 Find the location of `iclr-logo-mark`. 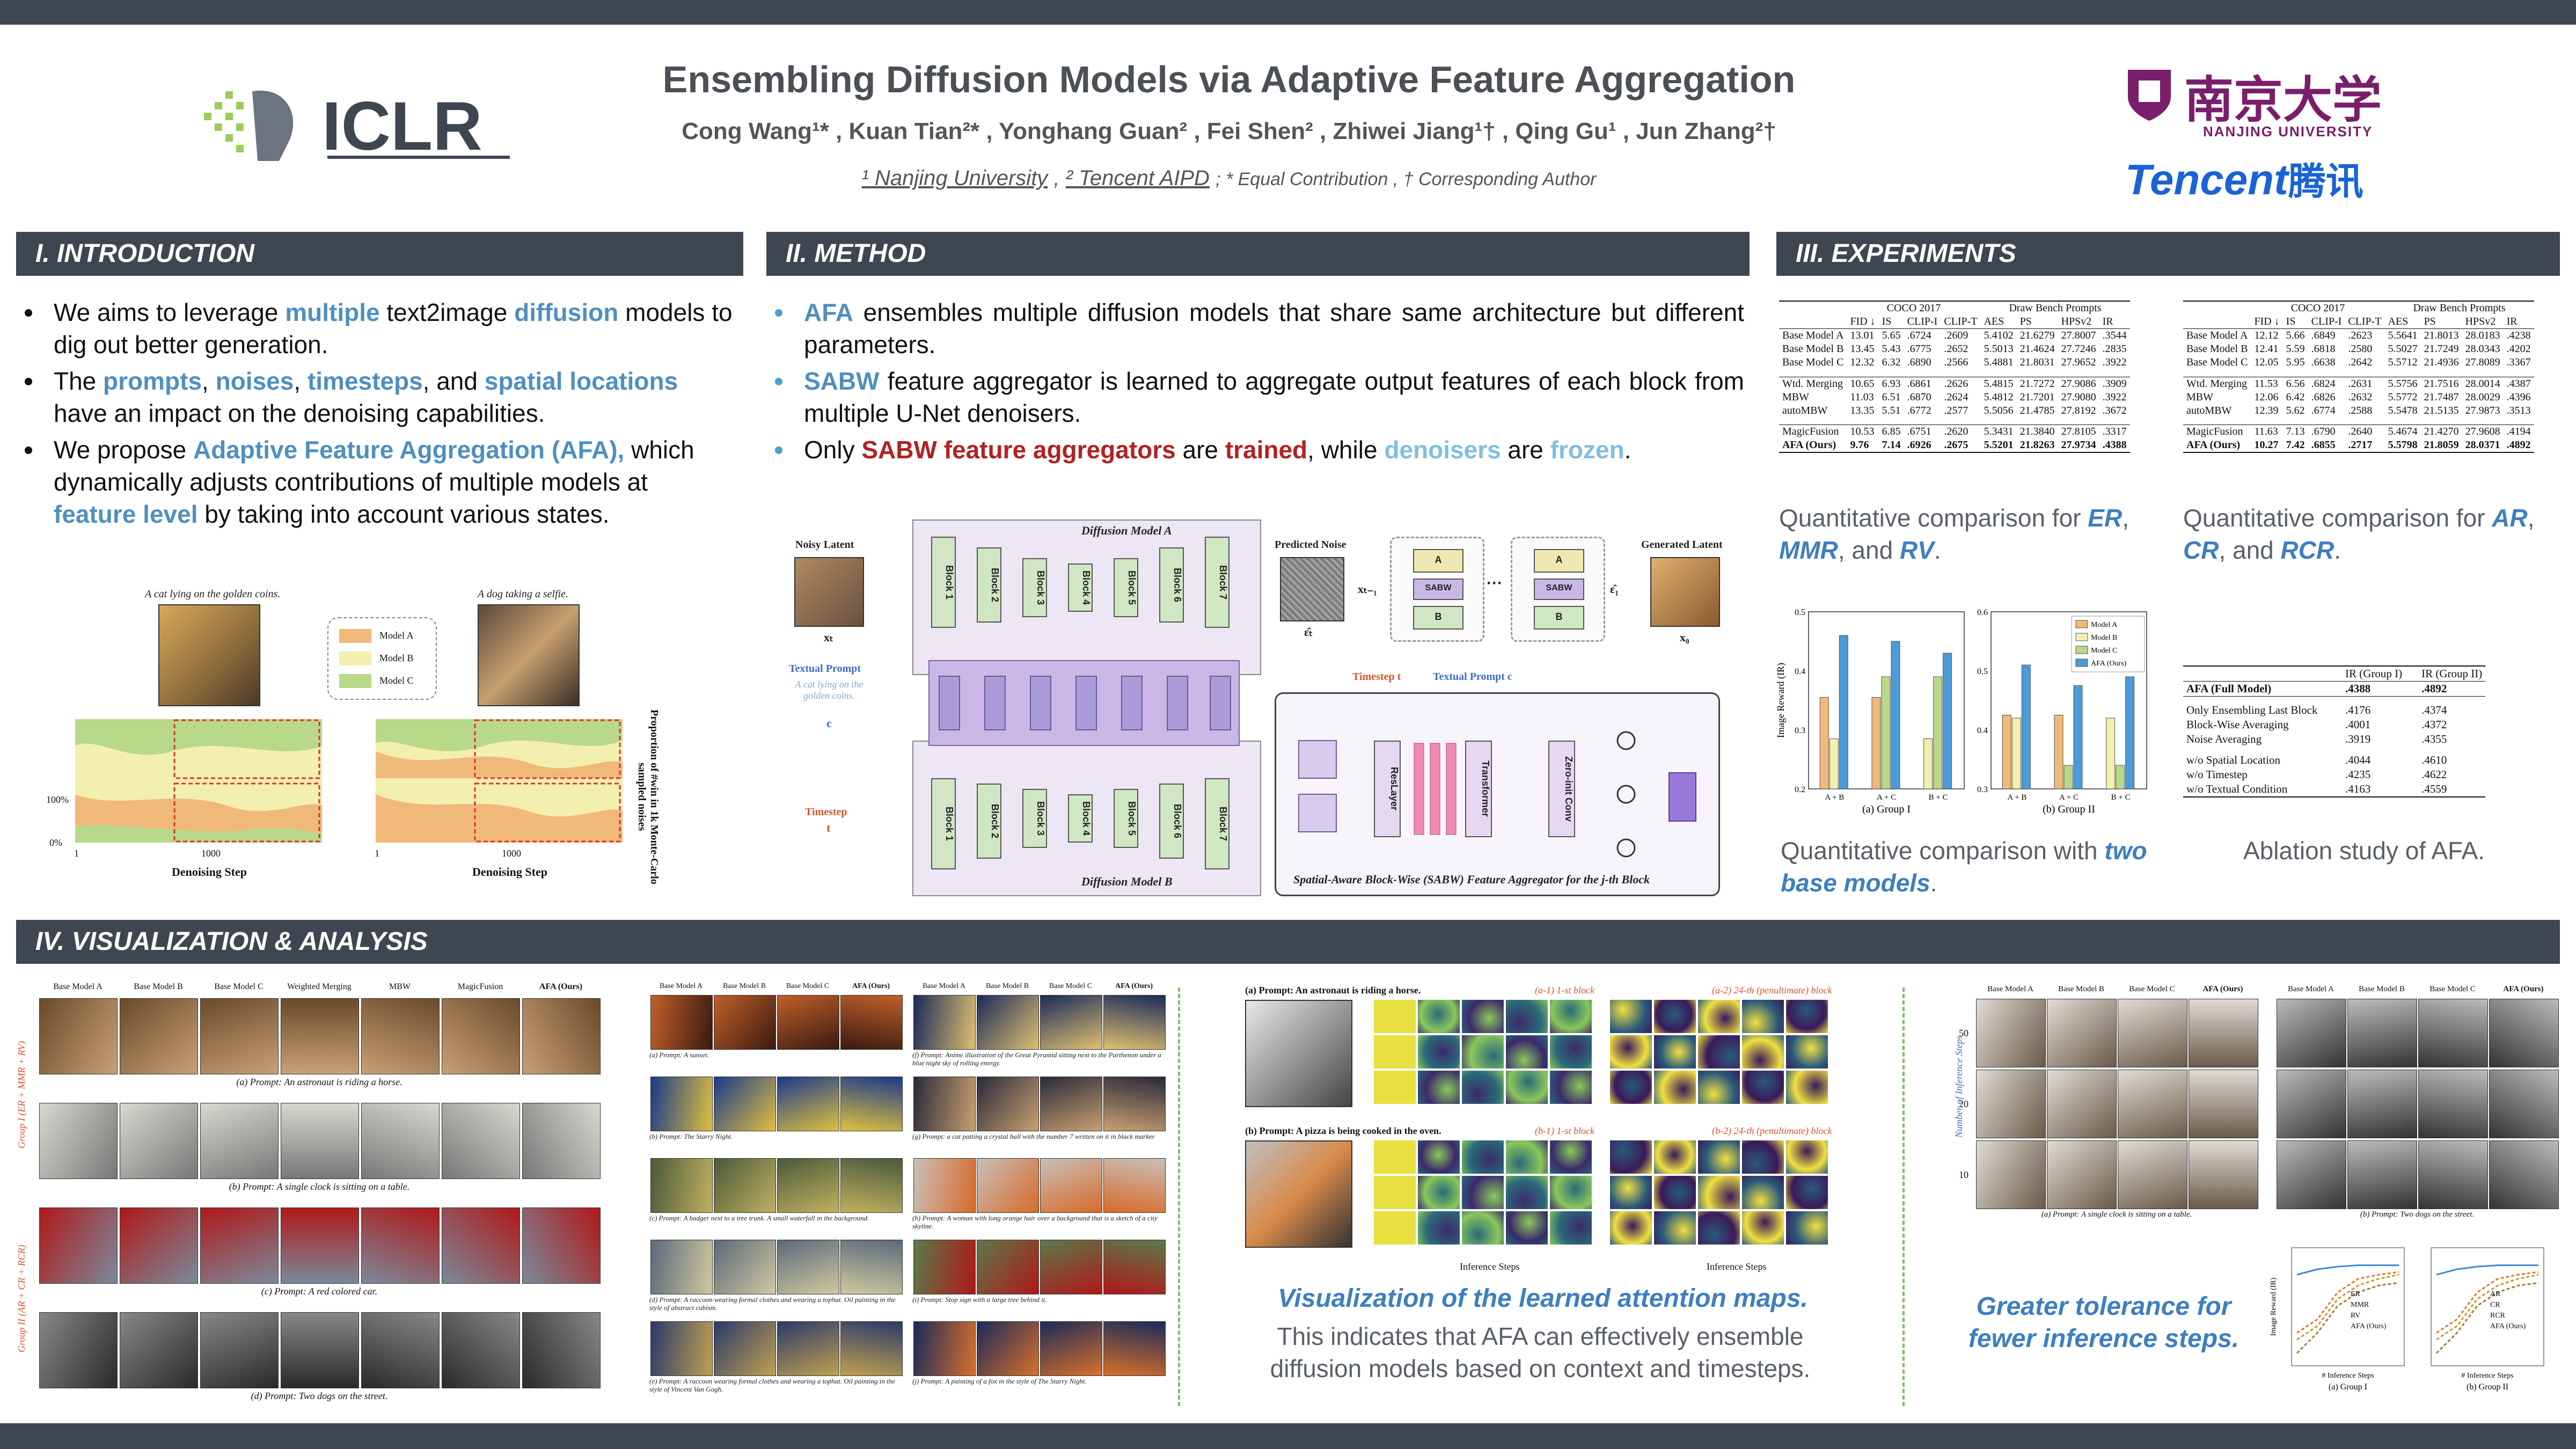

iclr-logo-mark is located at coordinates (249, 125).